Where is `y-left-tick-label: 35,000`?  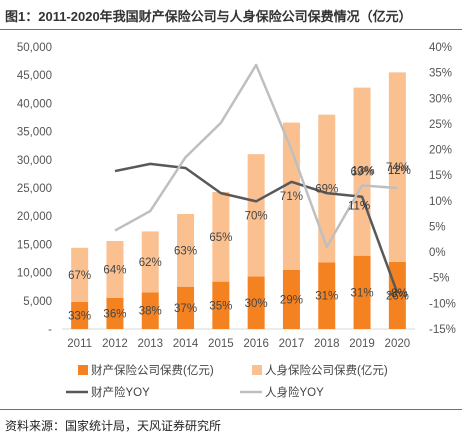
y-left-tick-label: 35,000 is located at coordinates (34, 133).